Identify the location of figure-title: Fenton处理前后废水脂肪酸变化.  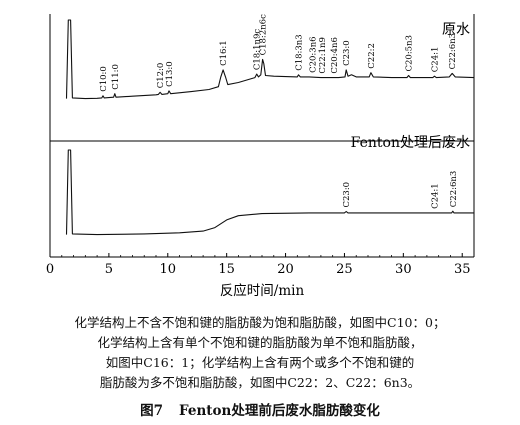
(279, 411).